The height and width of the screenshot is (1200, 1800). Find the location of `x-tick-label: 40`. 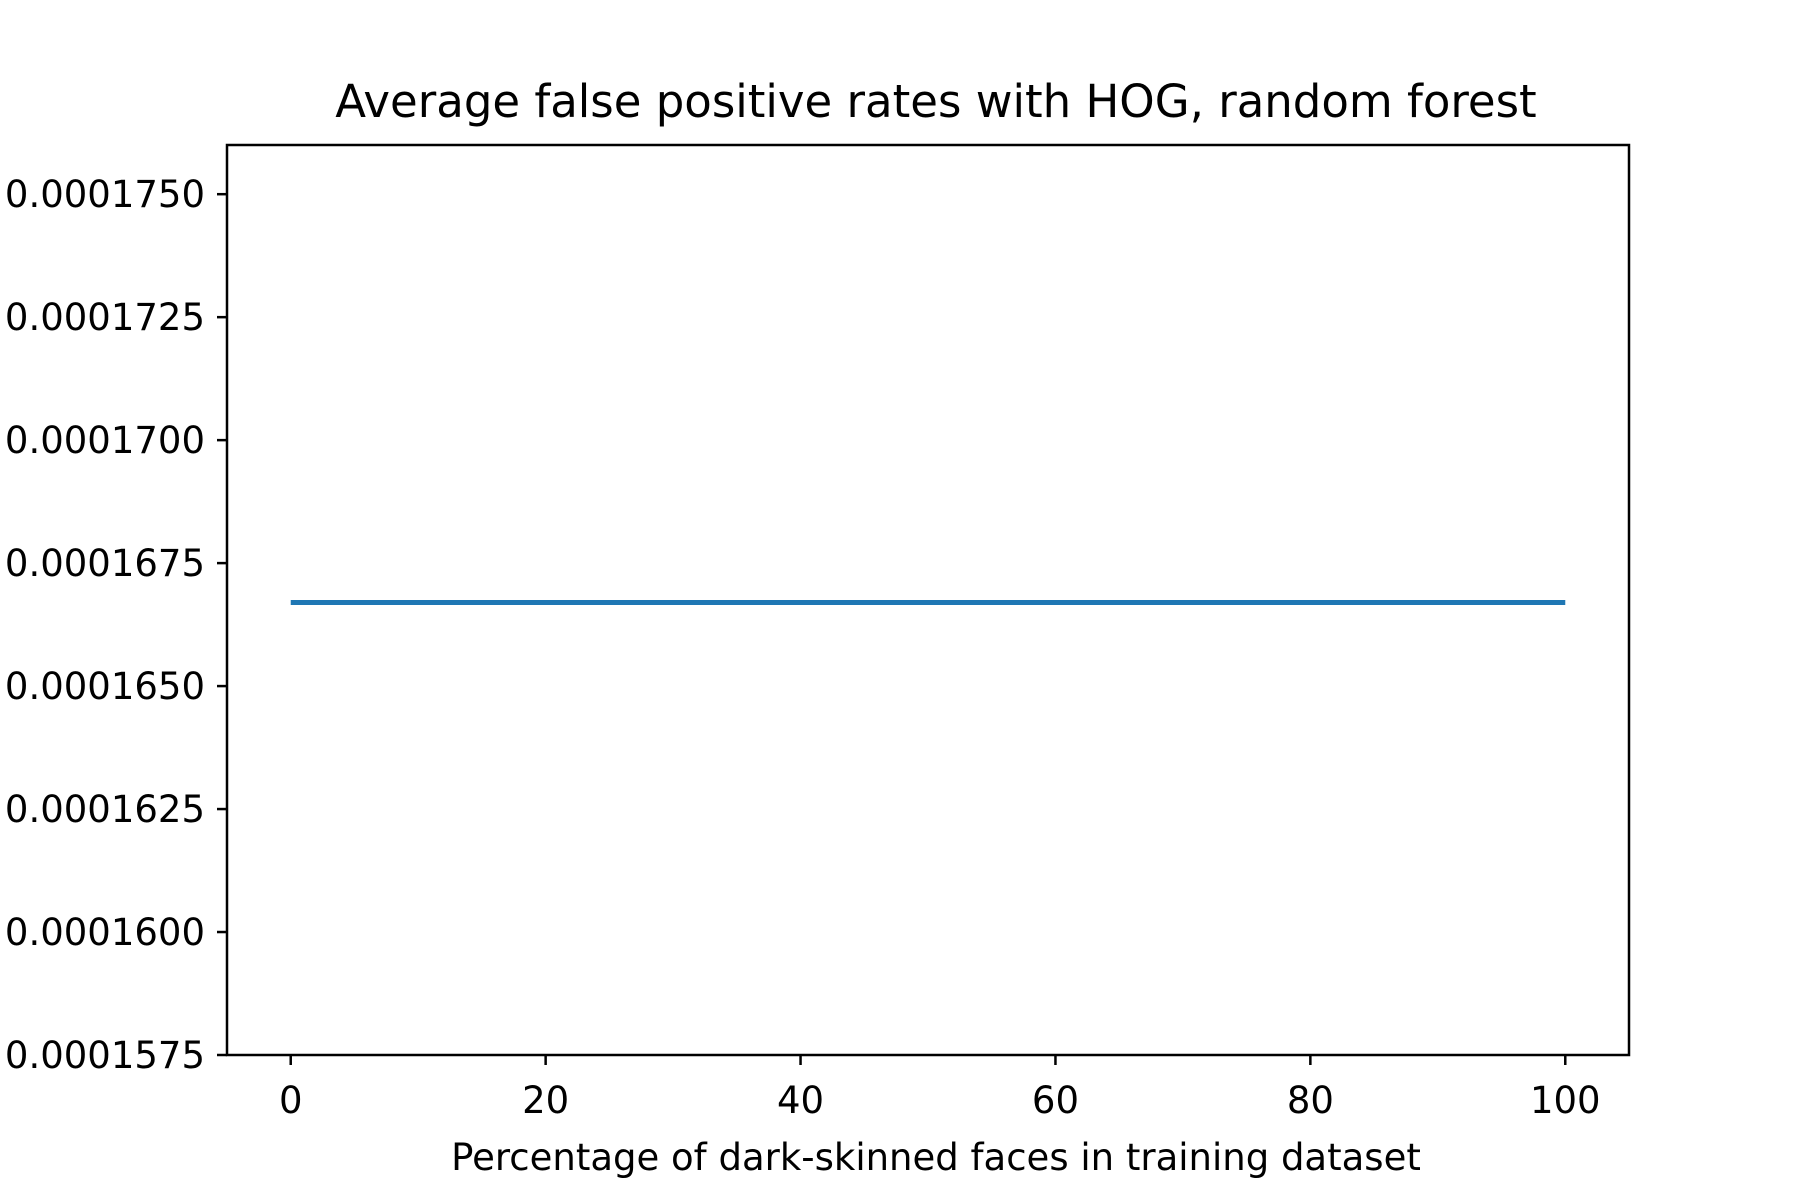

x-tick-label: 40 is located at coordinates (800, 1100).